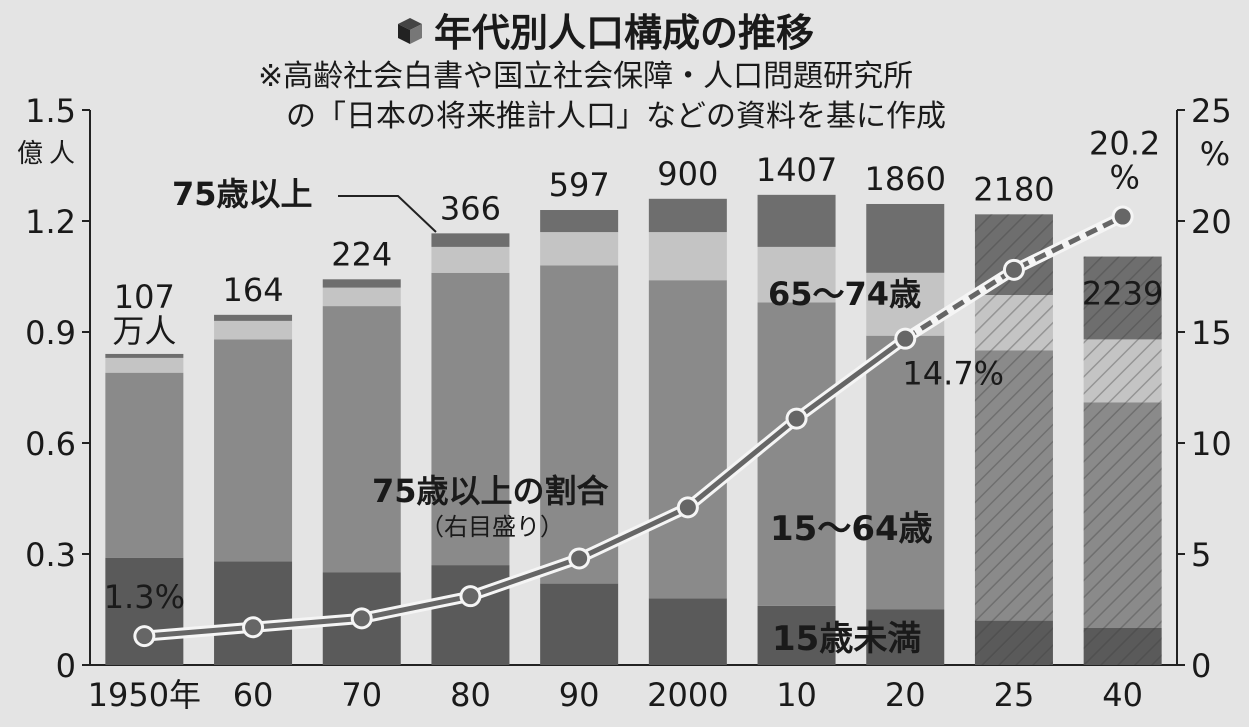  I want to click on bar-total-unit-label: 万人, so click(144, 331).